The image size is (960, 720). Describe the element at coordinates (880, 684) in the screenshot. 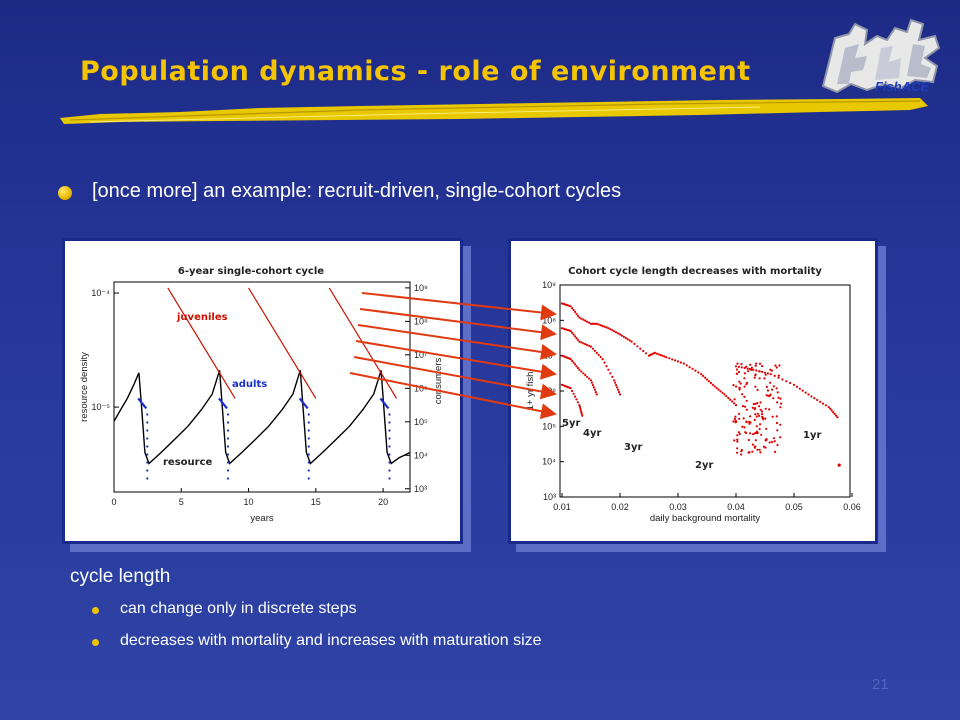

I see `page-number: 21` at that location.